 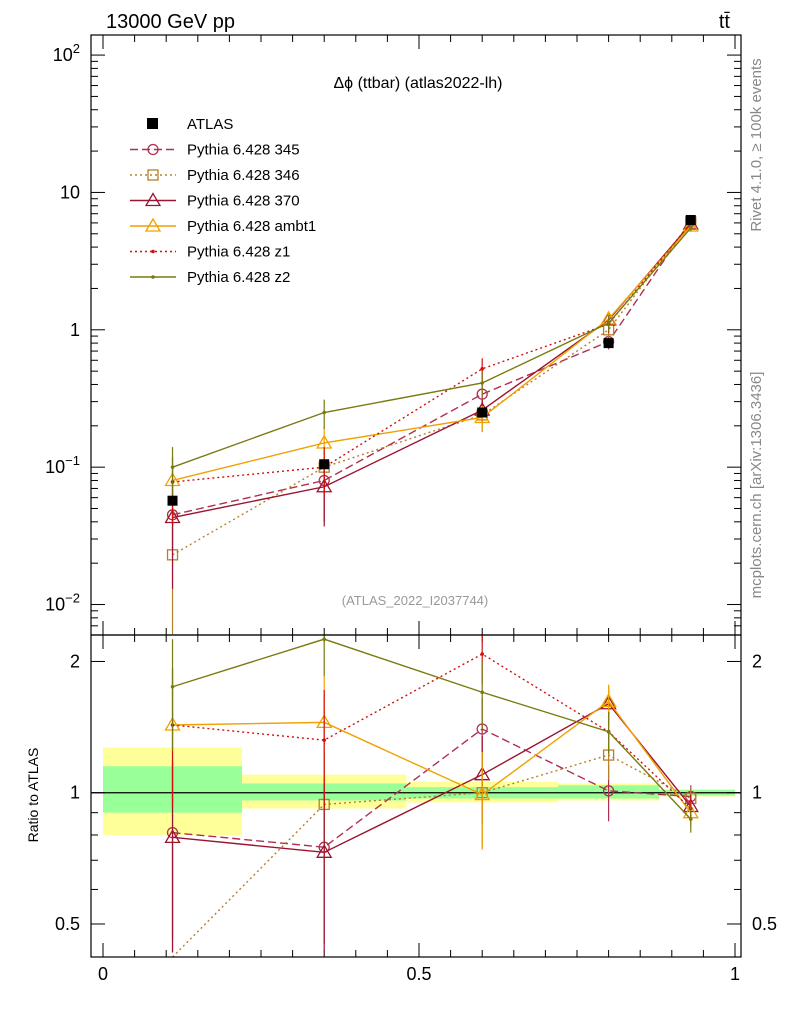 What do you see at coordinates (757, 793) in the screenshot?
I see `ratio-y-tick-label-right: 1` at bounding box center [757, 793].